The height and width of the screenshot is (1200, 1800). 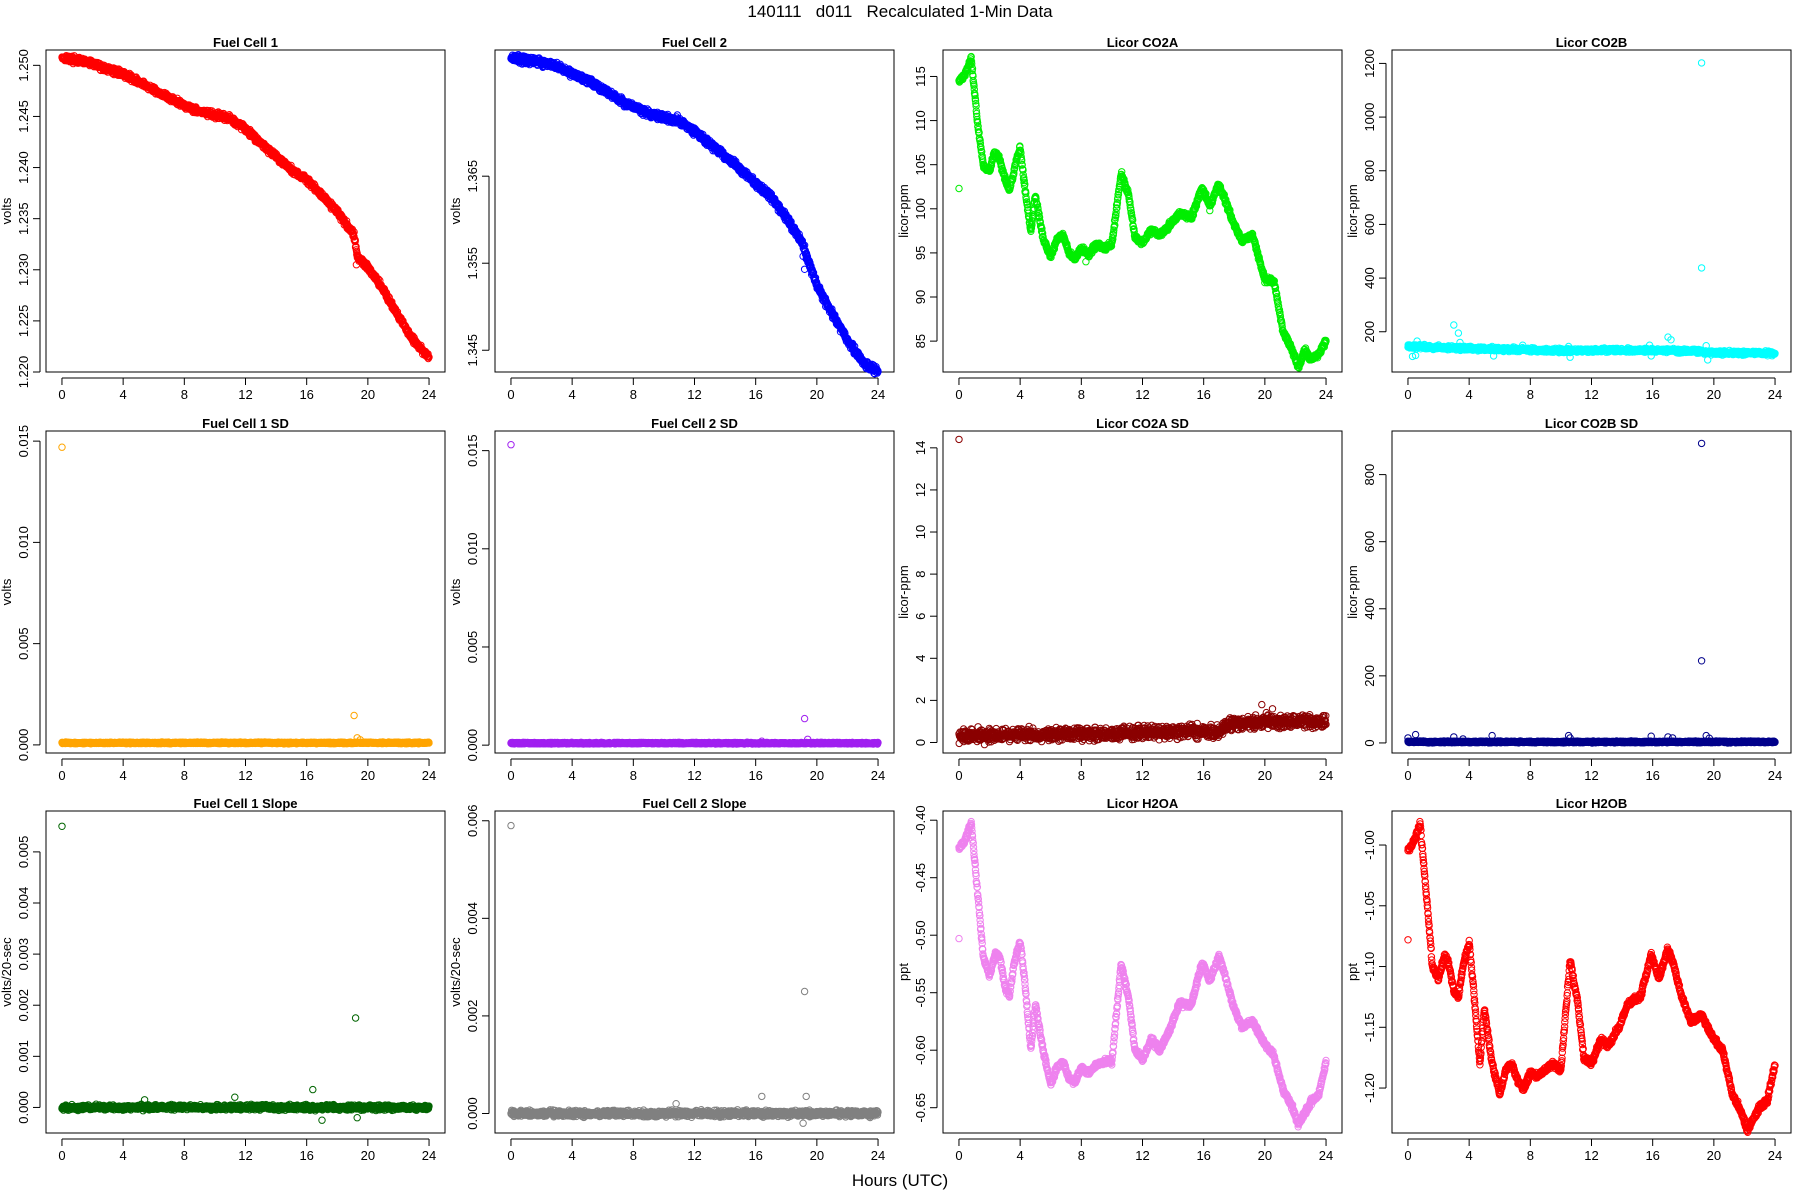 I want to click on y-tick-label: 105, so click(x=920, y=165).